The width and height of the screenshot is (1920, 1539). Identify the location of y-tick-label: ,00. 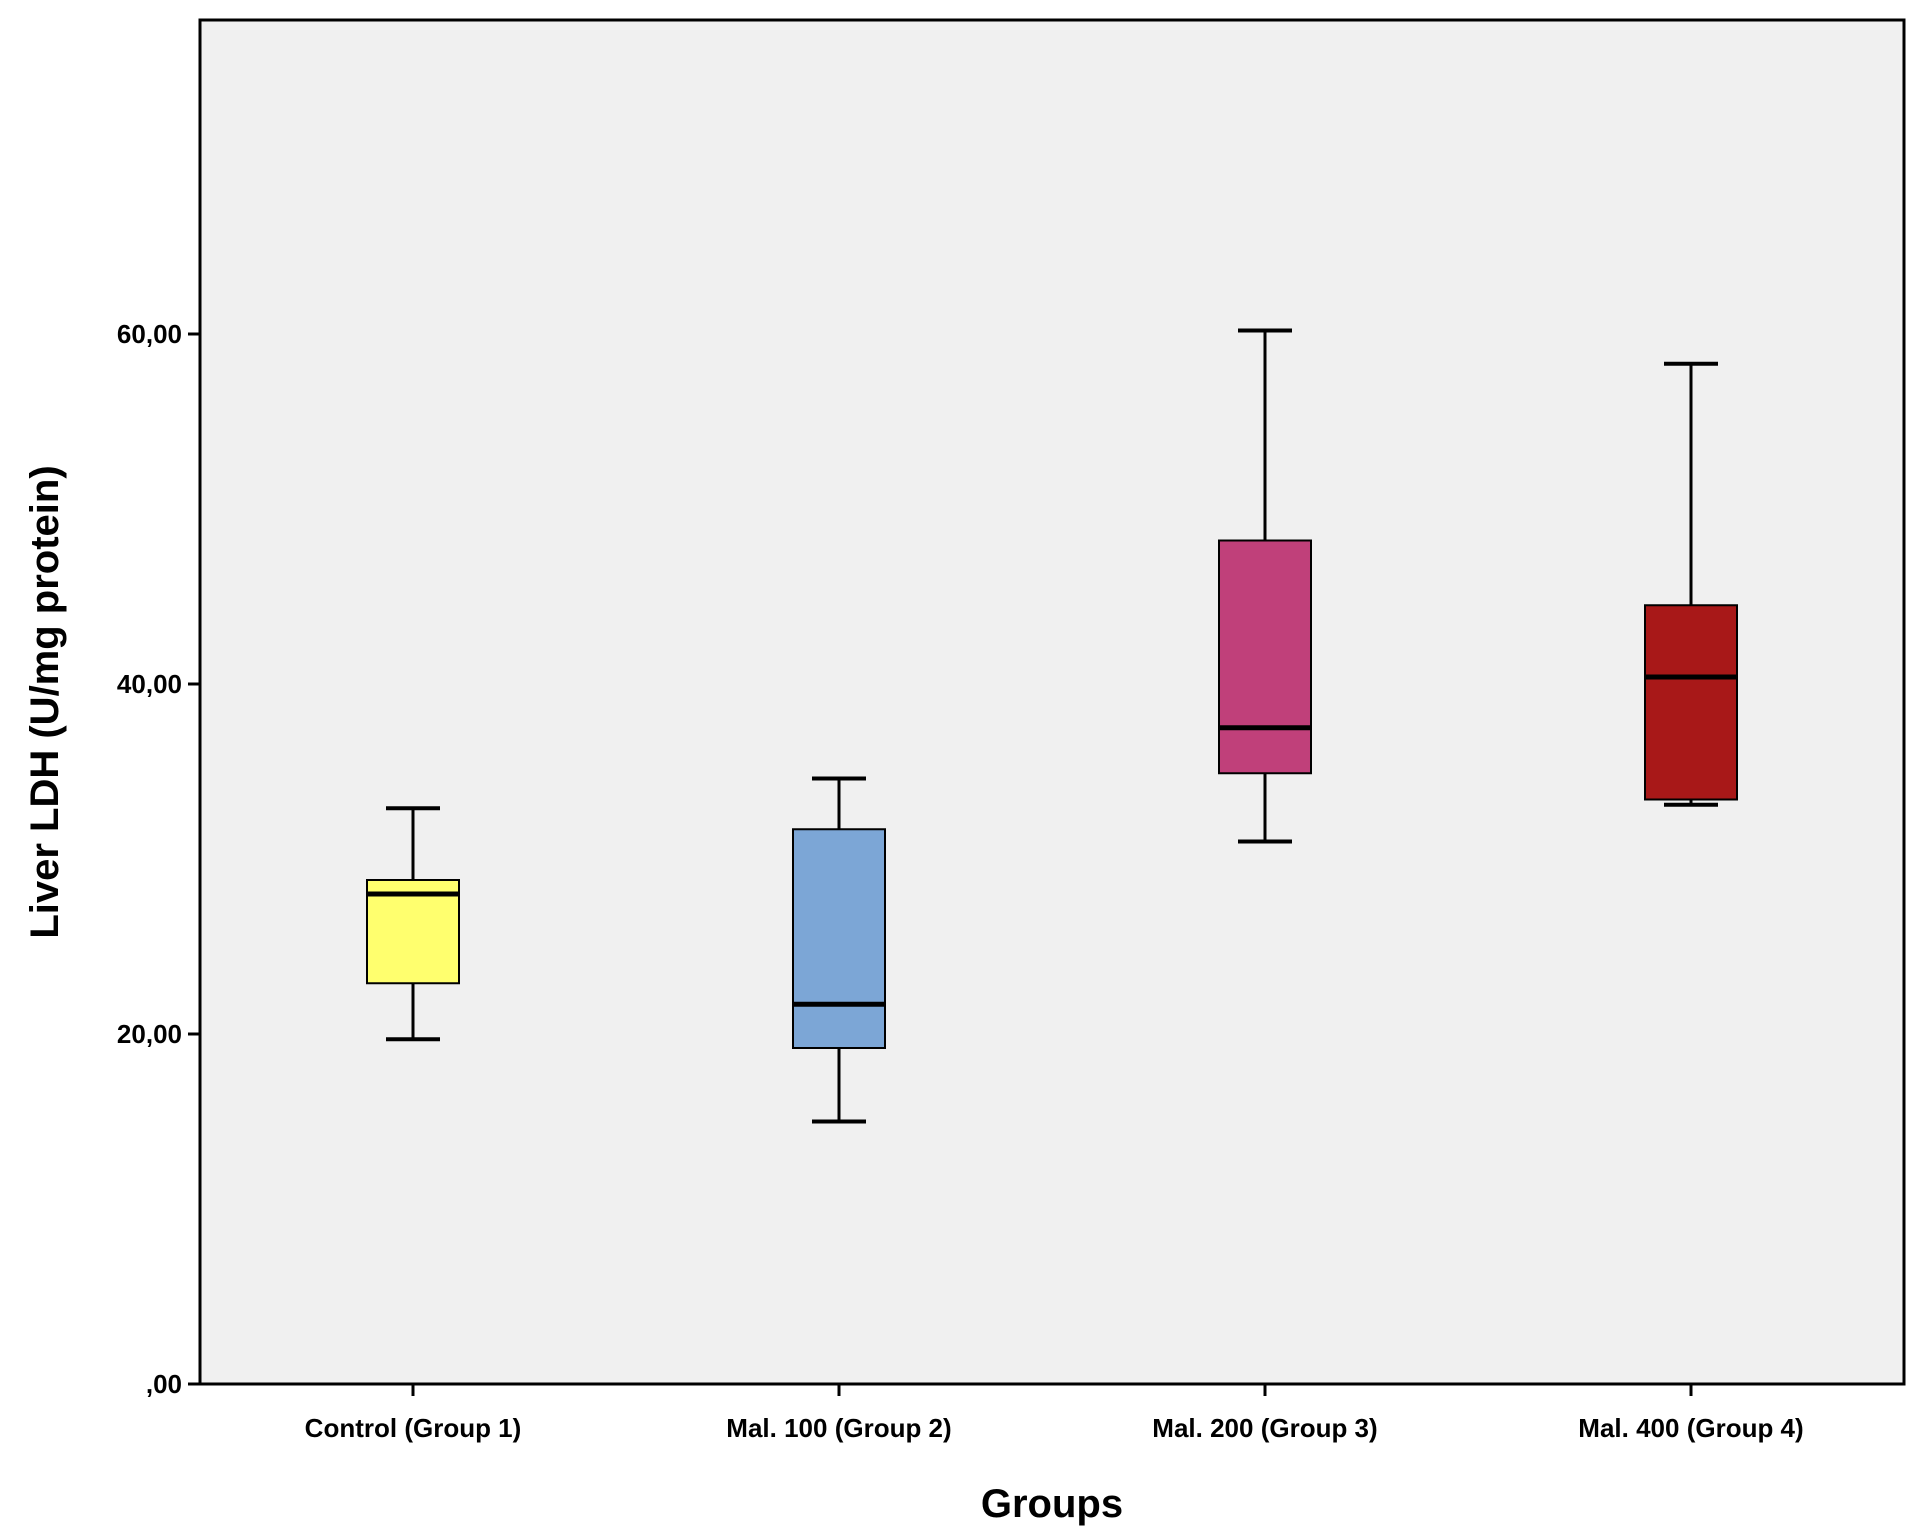
(164, 1384).